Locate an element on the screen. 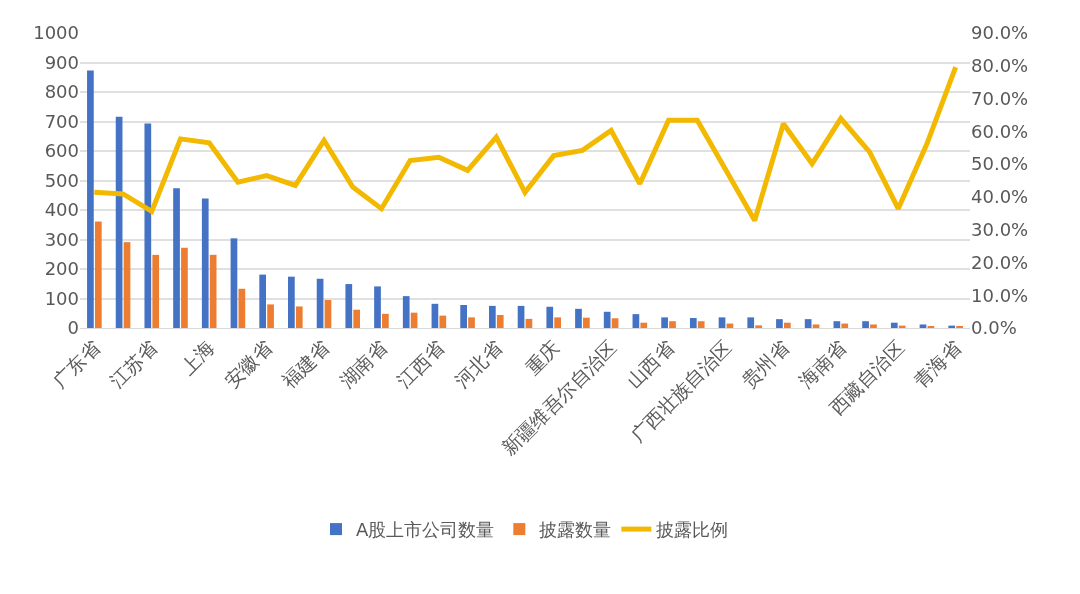 This screenshot has height=594, width=1080. y2-tick-label: 50.0% is located at coordinates (1000, 164).